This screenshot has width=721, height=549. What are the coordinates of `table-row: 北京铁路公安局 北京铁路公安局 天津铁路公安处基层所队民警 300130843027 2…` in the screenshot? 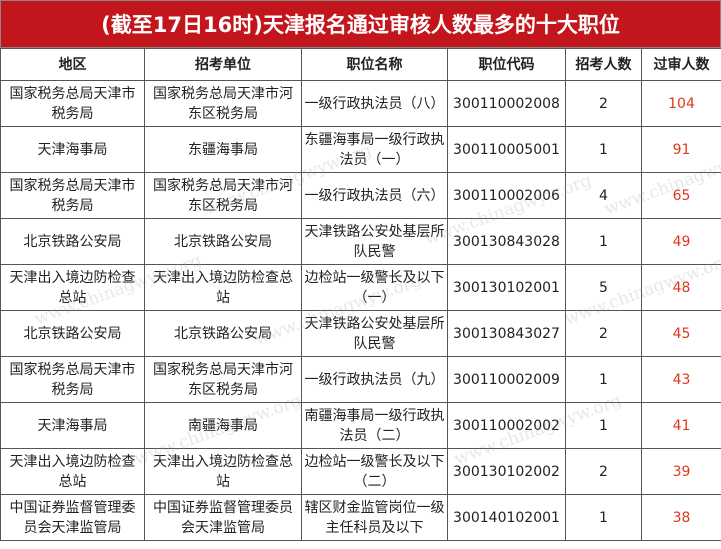 It's located at (360, 333).